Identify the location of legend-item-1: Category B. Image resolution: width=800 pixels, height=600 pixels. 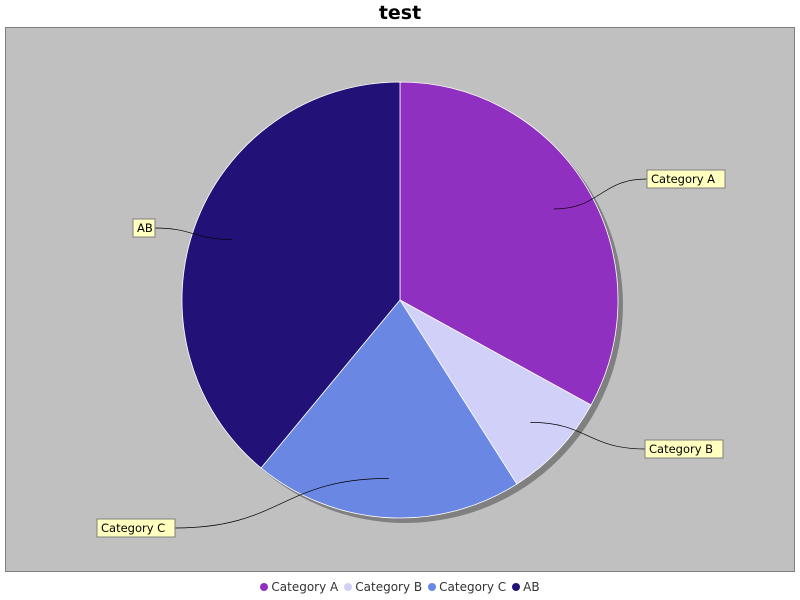
(383, 587).